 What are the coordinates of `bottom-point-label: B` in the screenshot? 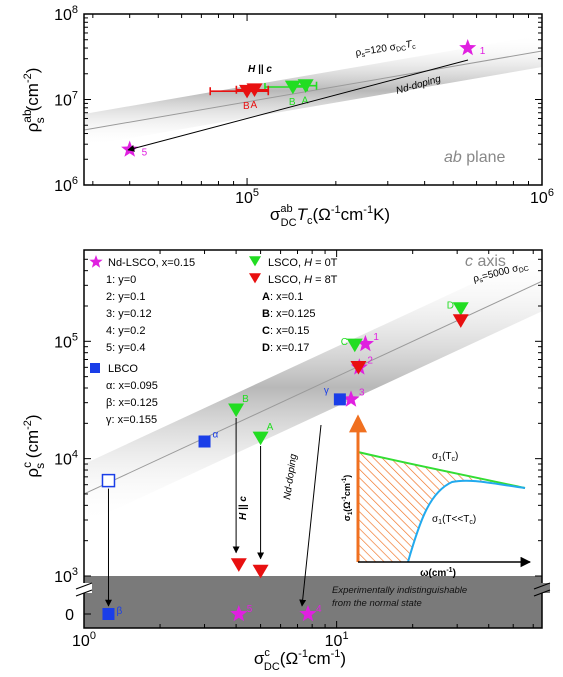 It's located at (245, 399).